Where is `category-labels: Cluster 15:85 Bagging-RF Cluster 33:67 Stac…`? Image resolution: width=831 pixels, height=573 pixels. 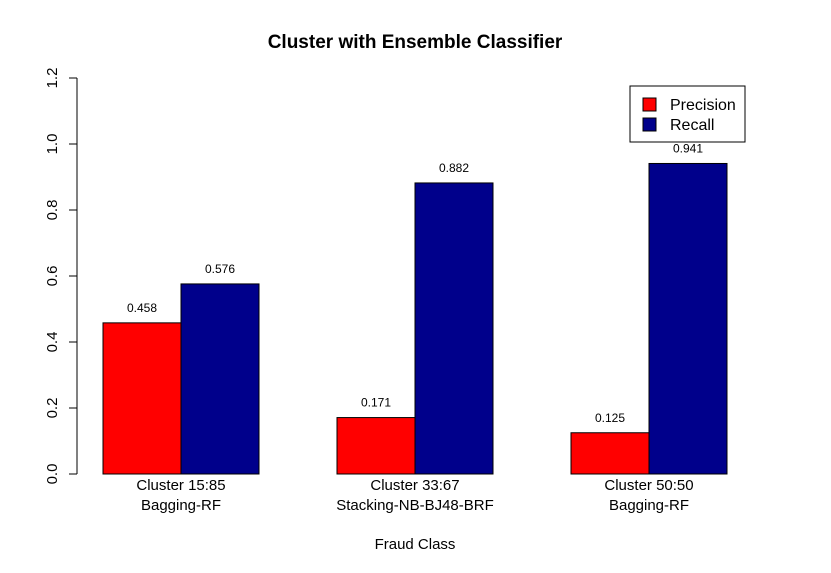
category-labels: Cluster 15:85 Bagging-RF Cluster 33:67 Stac… is located at coordinates (414, 495).